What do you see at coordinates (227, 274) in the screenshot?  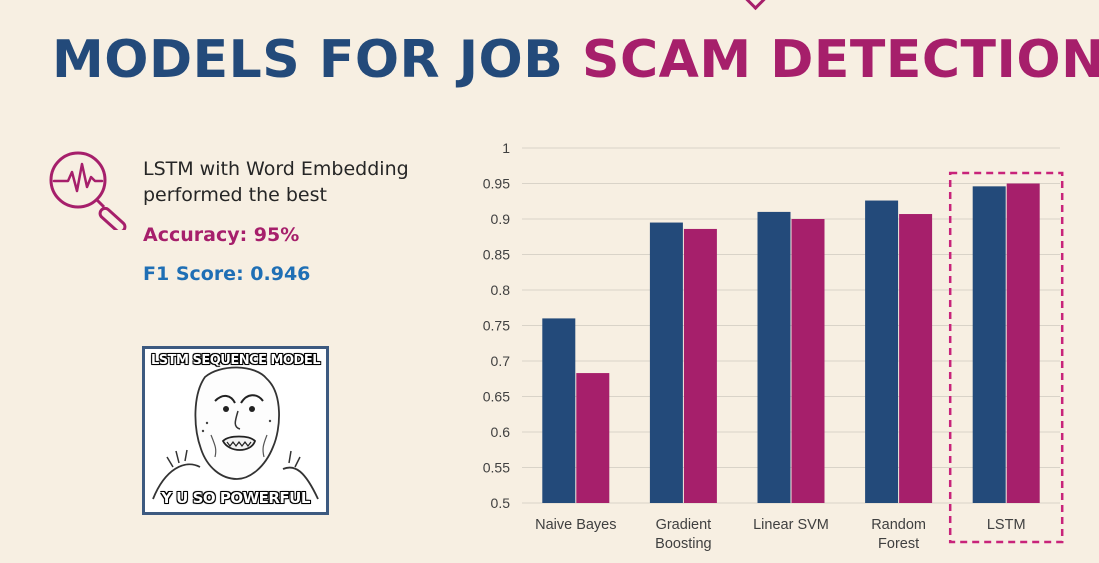 I see `f1-score-metric: F1 Score: 0.946` at bounding box center [227, 274].